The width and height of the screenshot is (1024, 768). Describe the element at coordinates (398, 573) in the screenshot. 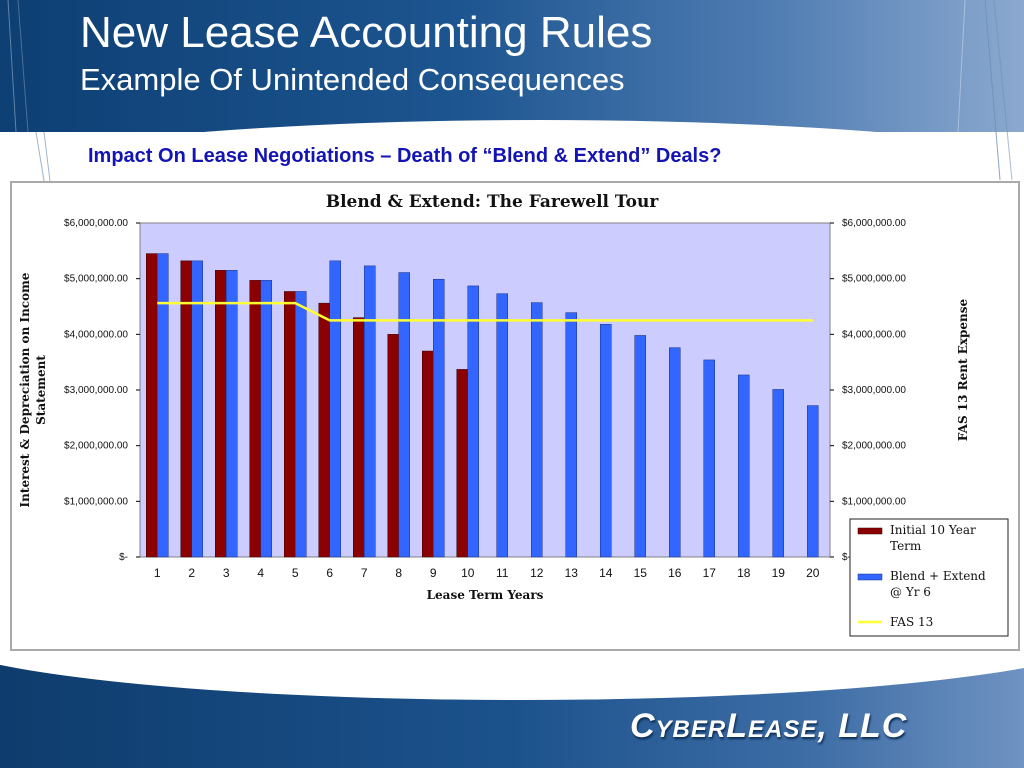

I see `x-tick-label: 8` at that location.